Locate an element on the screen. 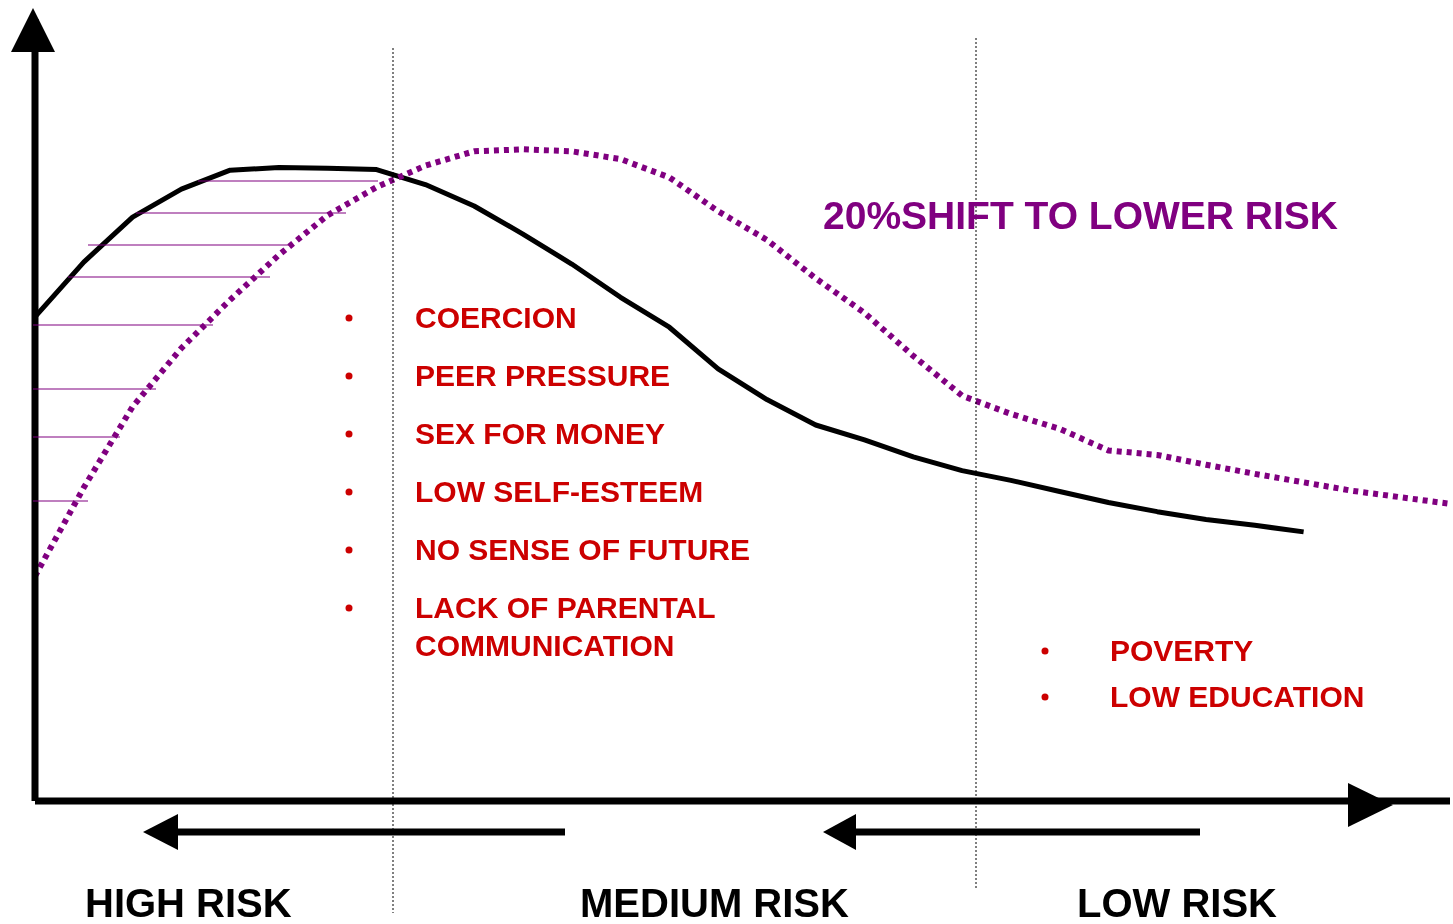  annotation: POVERTY is located at coordinates (1182, 651).